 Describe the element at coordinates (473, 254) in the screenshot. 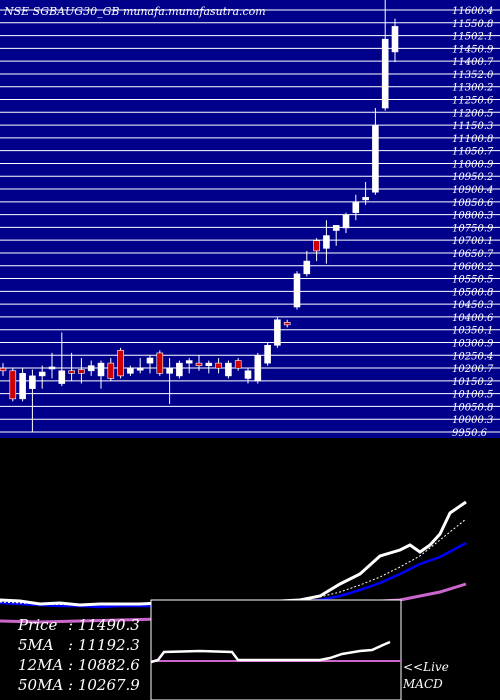

I see `y-tick-label: 10650.7` at that location.